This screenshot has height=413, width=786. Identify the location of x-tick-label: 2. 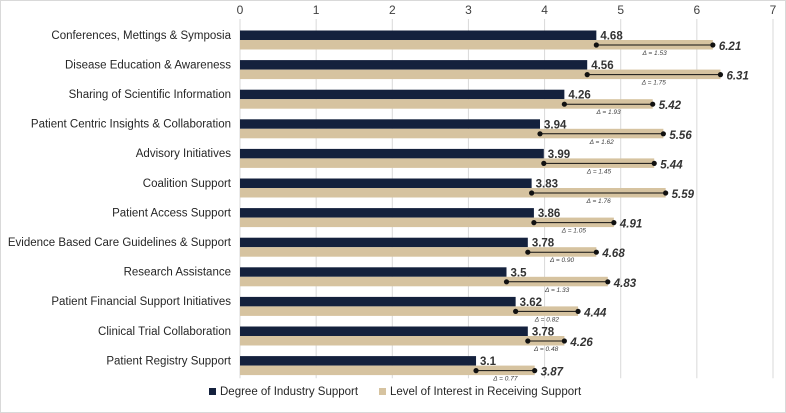
(392, 10).